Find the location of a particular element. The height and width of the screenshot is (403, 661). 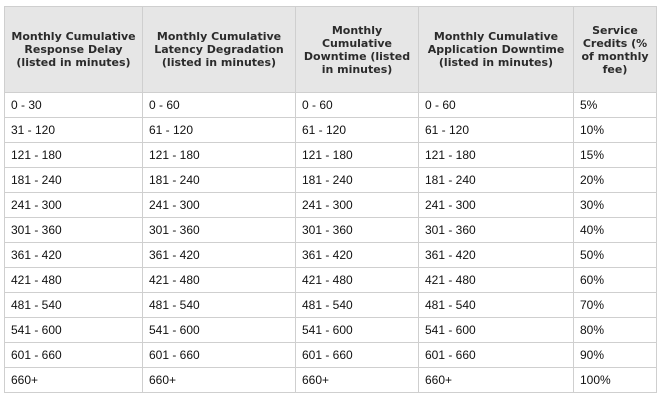

table-row: 421 - 480 421 - 480 421 - 480 421 - 480 60% is located at coordinates (330, 280).